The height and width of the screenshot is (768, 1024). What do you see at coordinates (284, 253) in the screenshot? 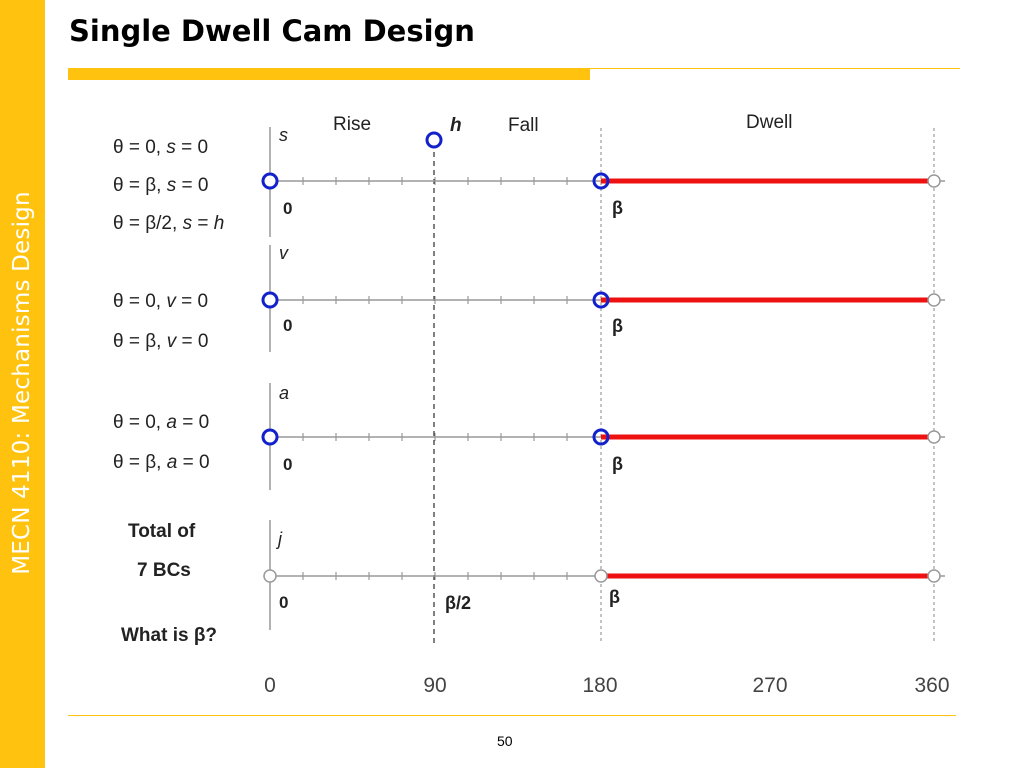
I see `v-axis-label: v` at bounding box center [284, 253].